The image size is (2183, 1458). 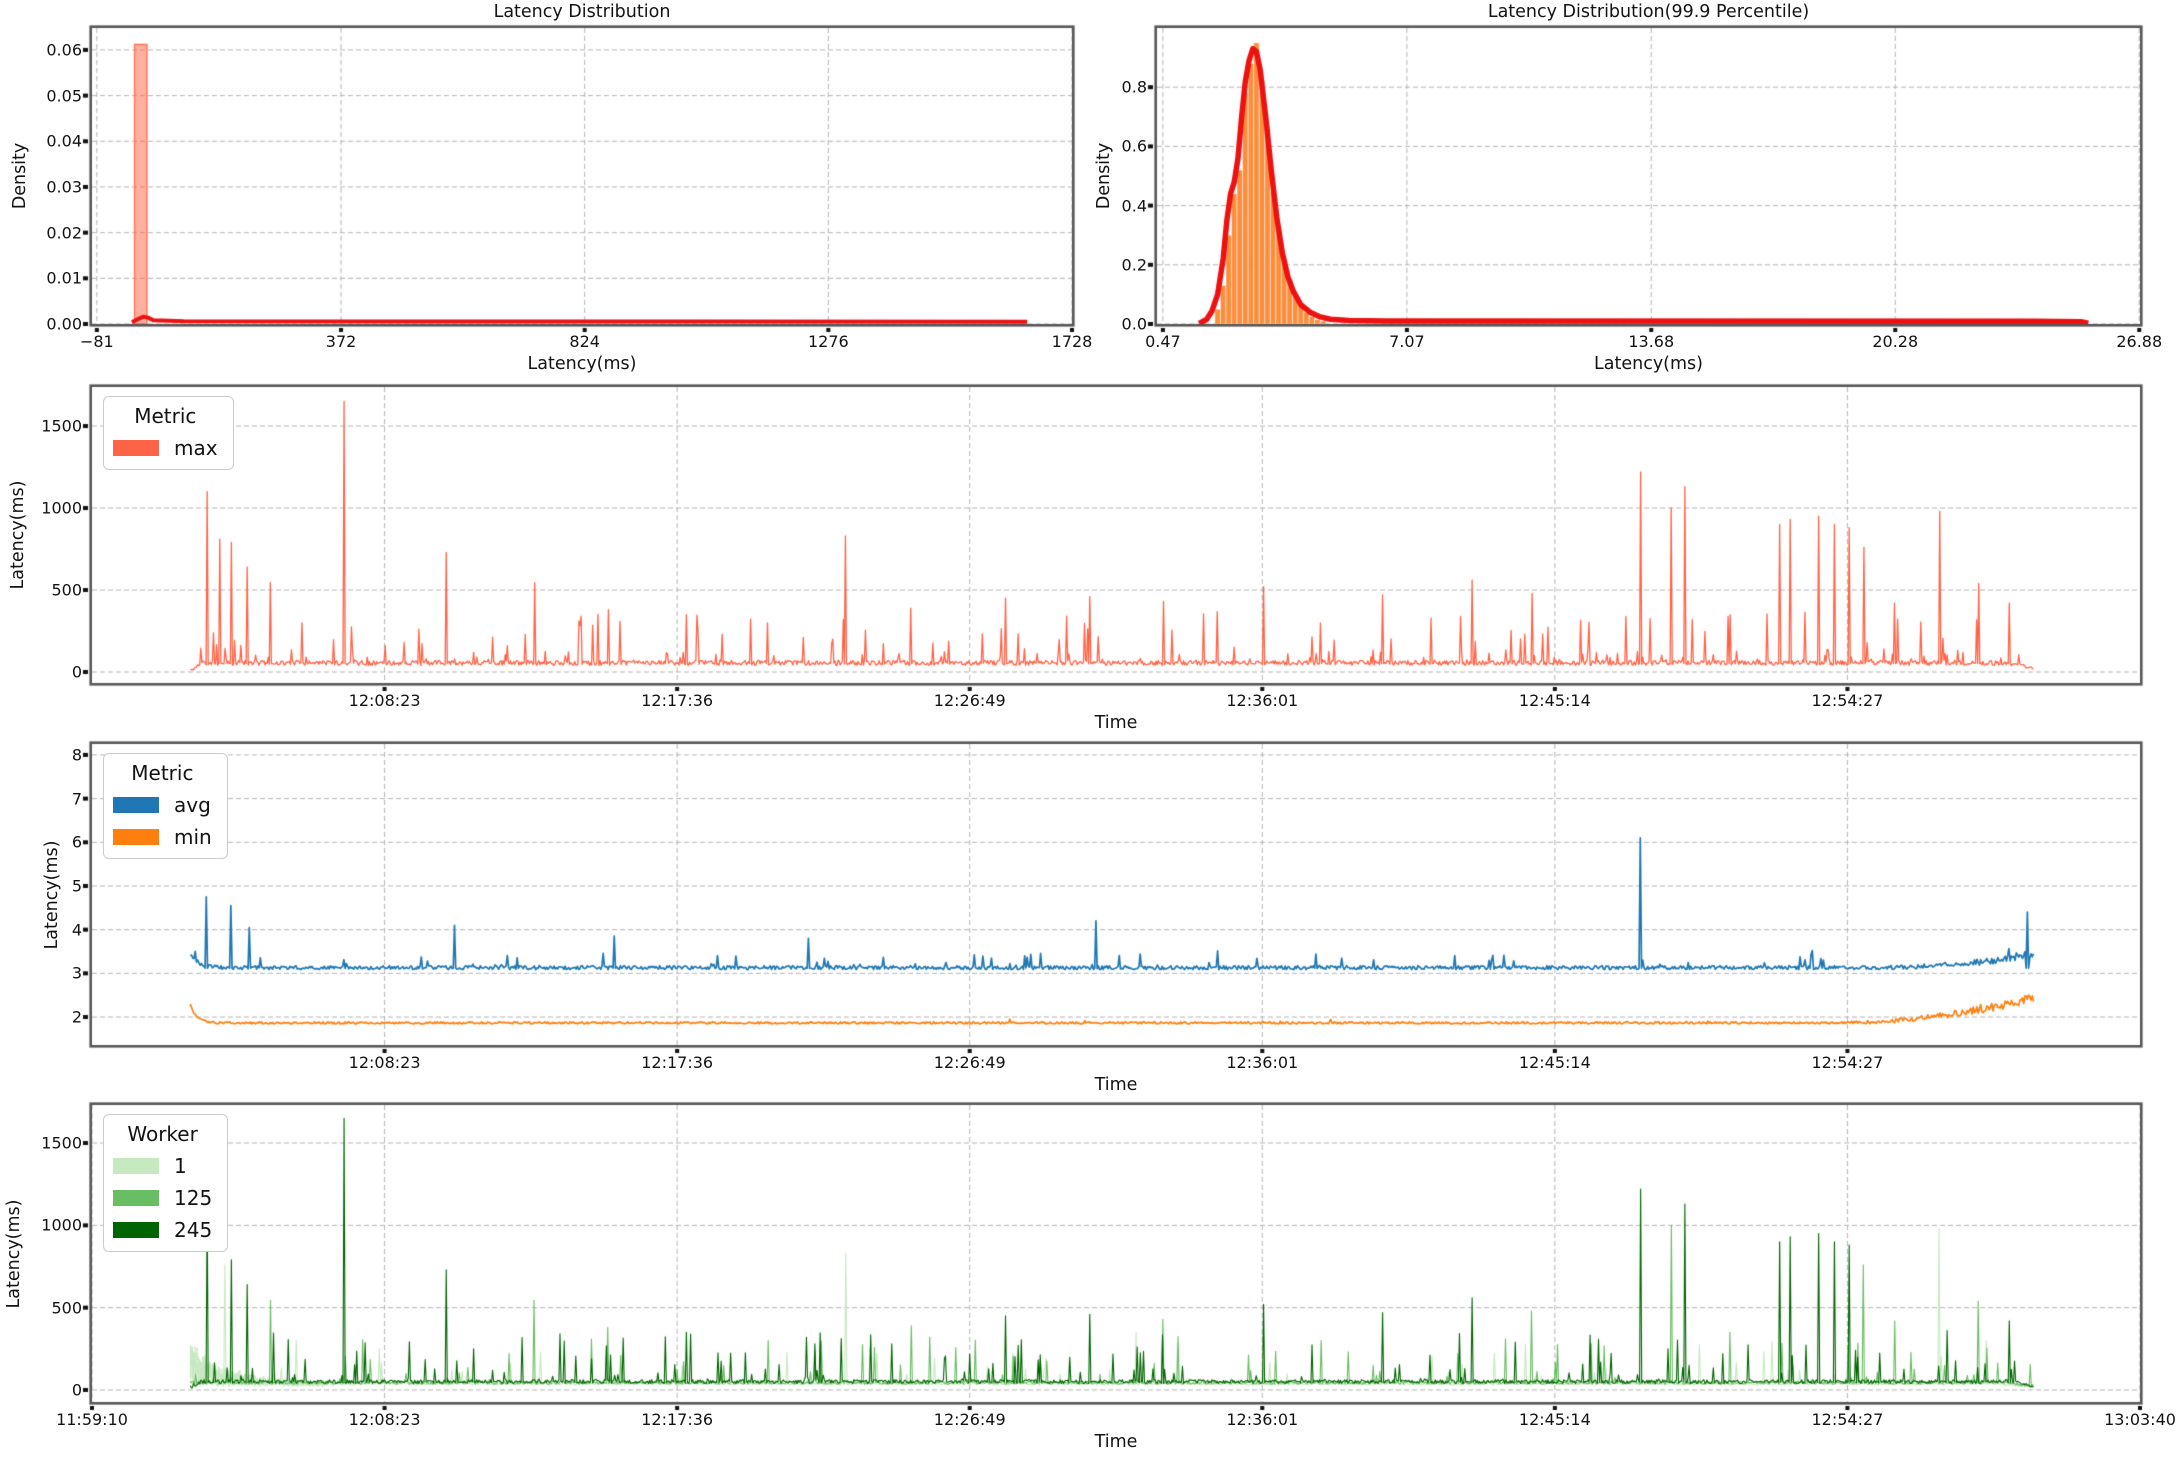 I want to click on y-tick-label: 0.6, so click(x=1134, y=146).